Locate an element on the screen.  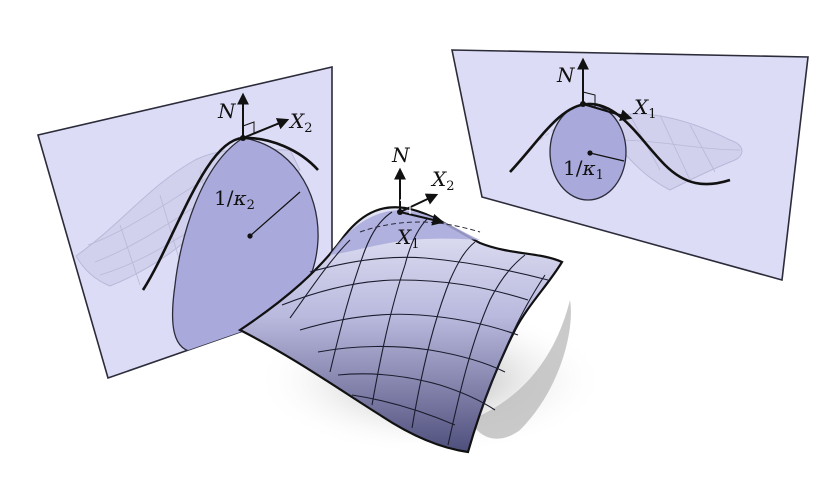
left-tangent-label: X2 is located at coordinates (300, 122).